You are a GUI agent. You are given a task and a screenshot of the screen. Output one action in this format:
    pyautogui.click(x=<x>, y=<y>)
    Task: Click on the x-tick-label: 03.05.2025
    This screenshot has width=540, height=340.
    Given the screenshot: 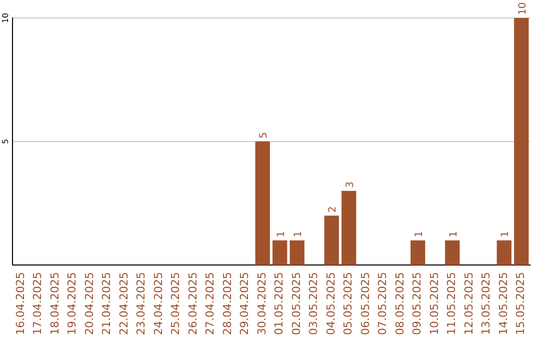 What is the action you would take?
    pyautogui.click(x=313, y=304)
    